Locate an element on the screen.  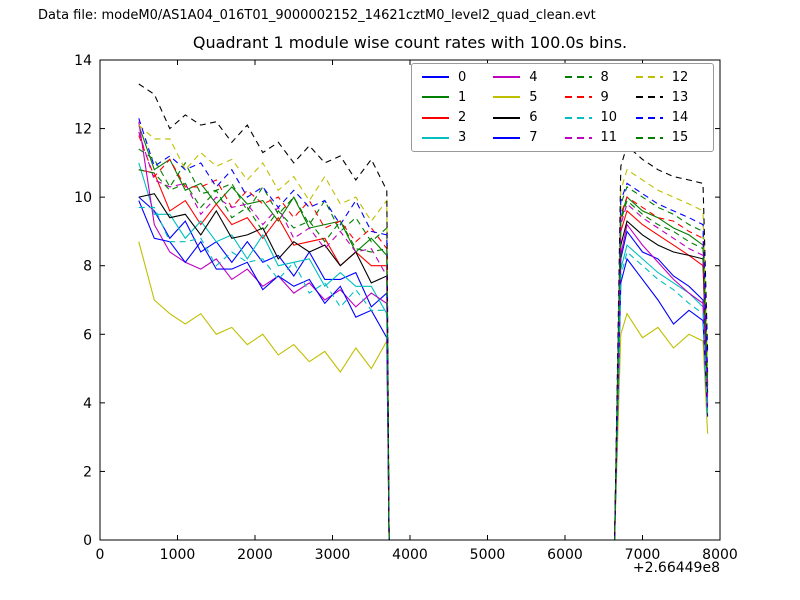
legend-entry-3: 3 is located at coordinates (457, 138).